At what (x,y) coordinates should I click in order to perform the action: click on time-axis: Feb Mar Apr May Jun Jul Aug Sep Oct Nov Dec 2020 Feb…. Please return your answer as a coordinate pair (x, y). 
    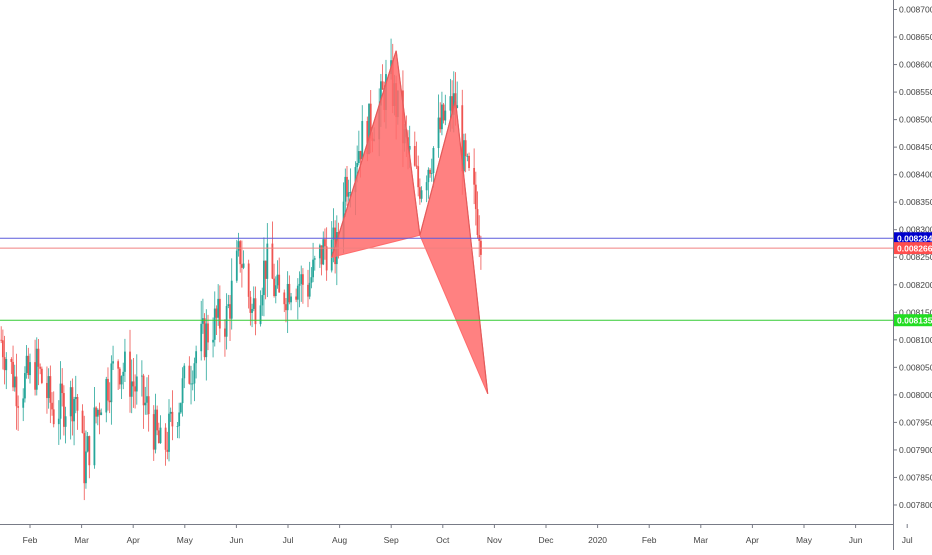
    Looking at the image, I should click on (456, 534).